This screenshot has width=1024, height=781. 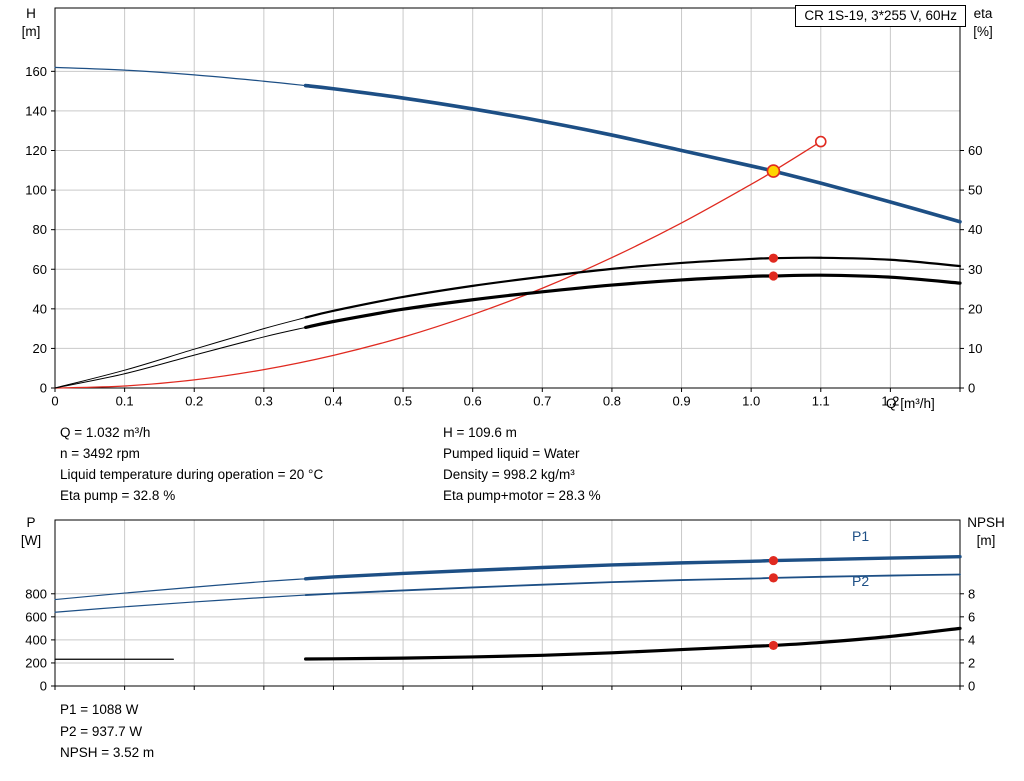 What do you see at coordinates (36, 639) in the screenshot?
I see `y-tick-left-label: 400` at bounding box center [36, 639].